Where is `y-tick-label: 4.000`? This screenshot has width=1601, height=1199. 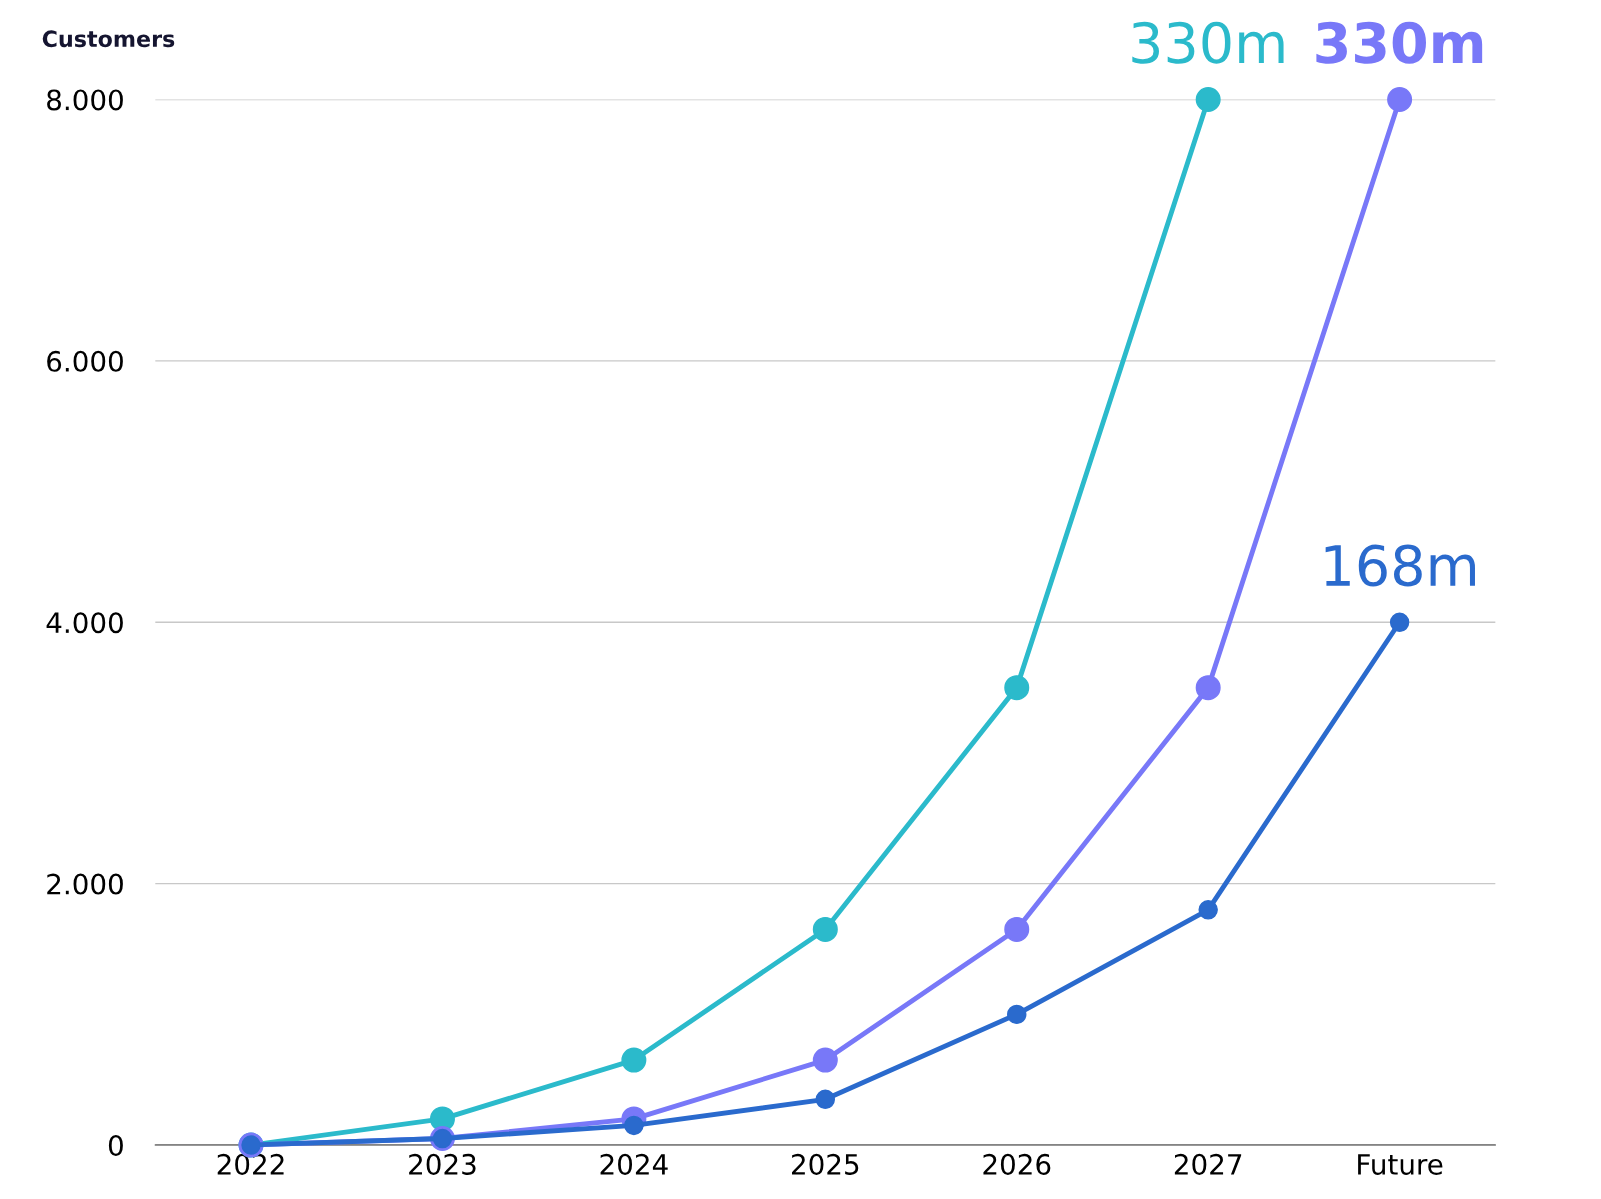
y-tick-label: 4.000 is located at coordinates (84, 623).